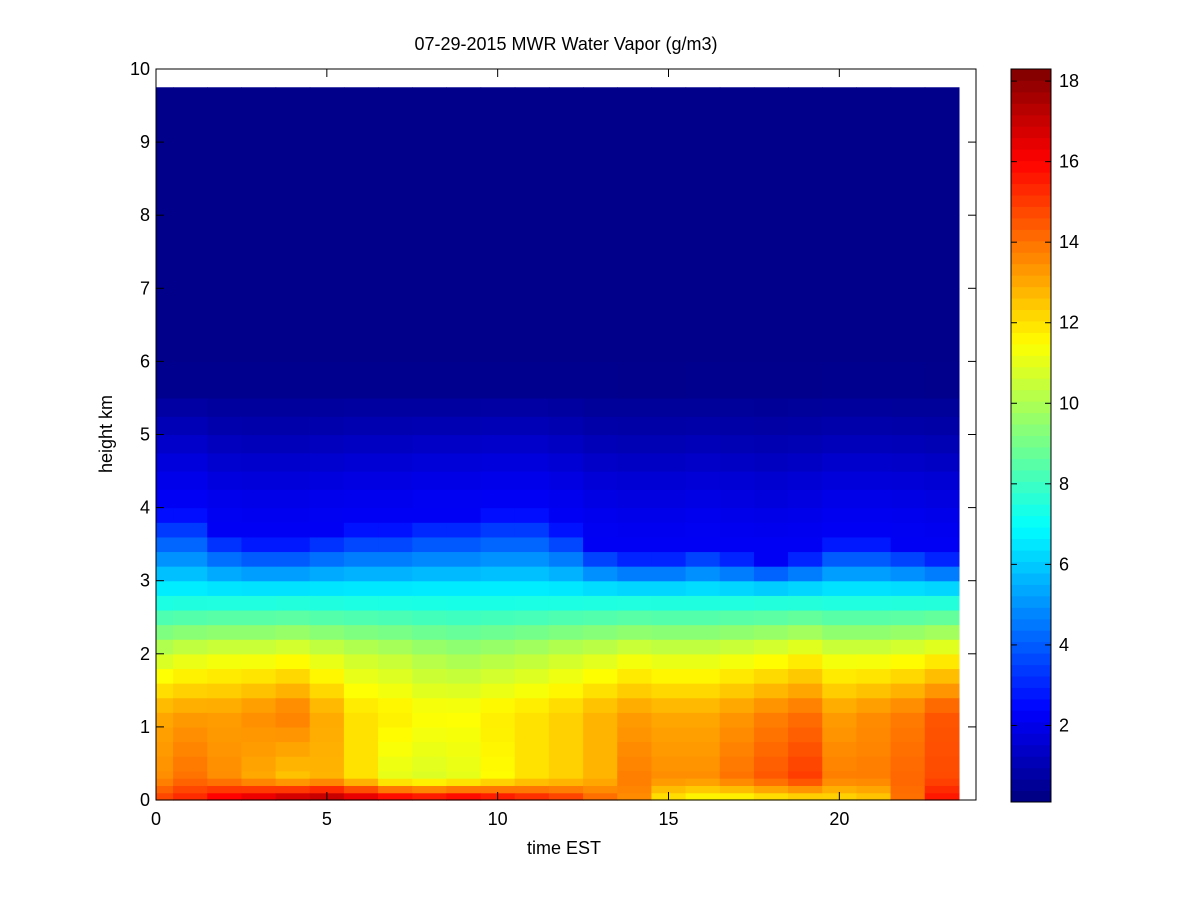 Image resolution: width=1200 pixels, height=900 pixels. What do you see at coordinates (1069, 242) in the screenshot?
I see `colorbar-tick-label: 14` at bounding box center [1069, 242].